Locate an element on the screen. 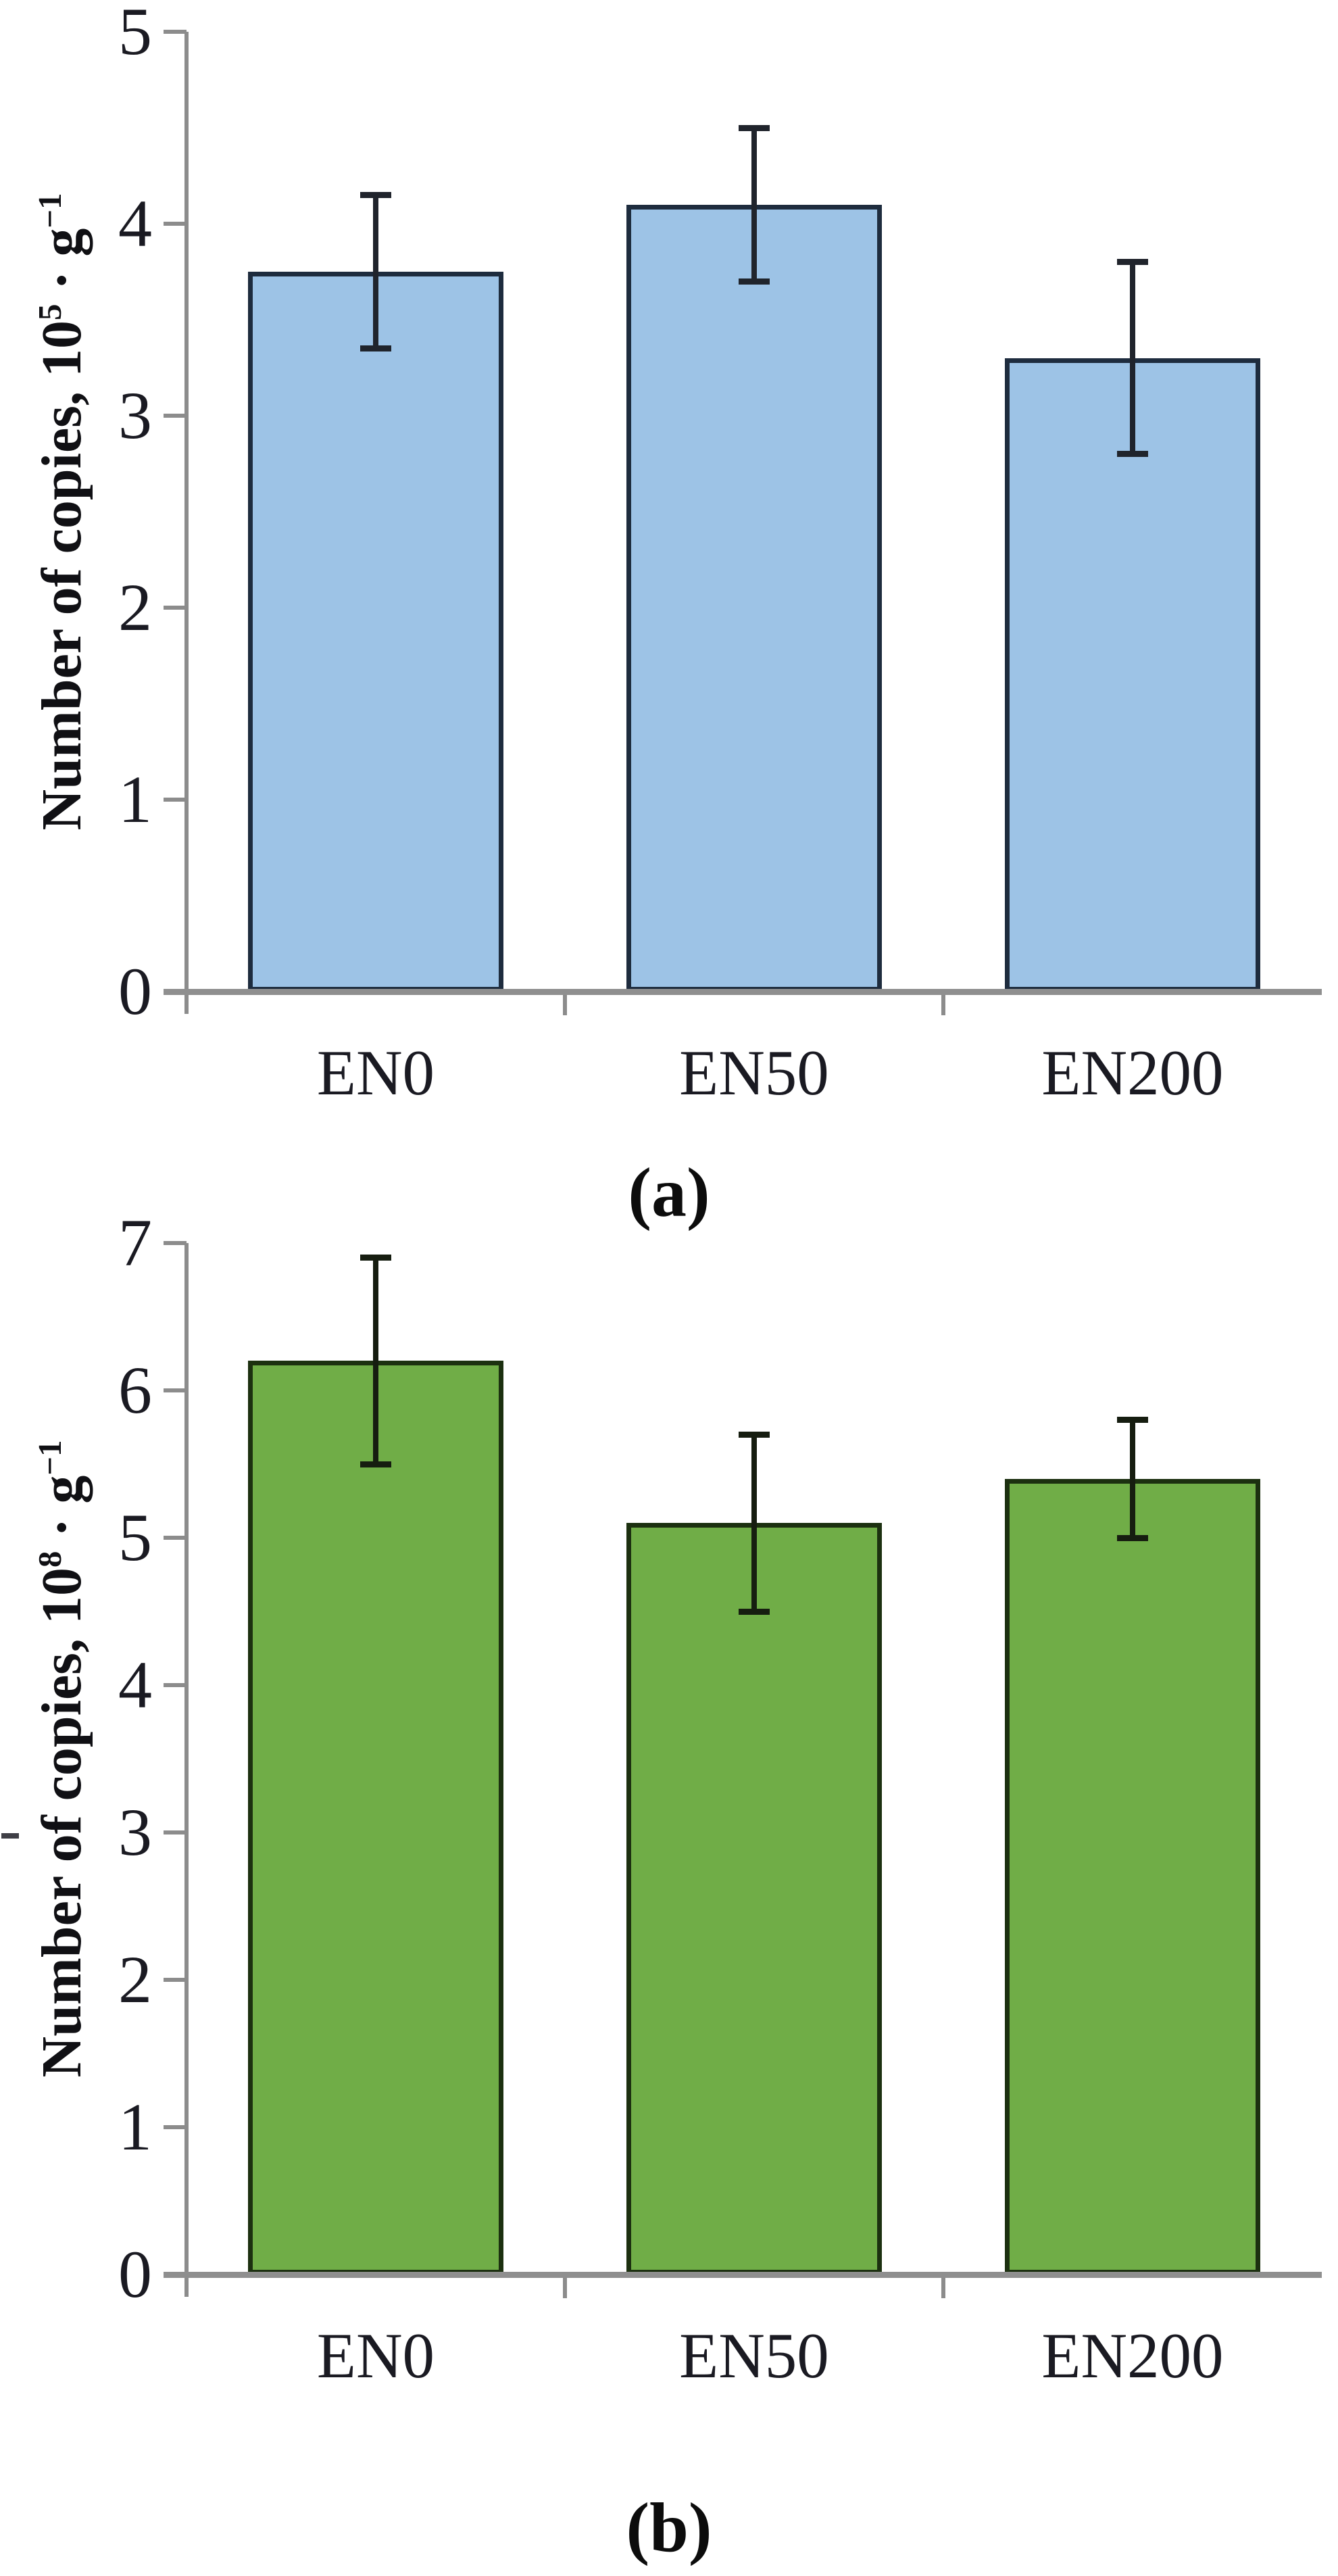 This screenshot has width=1338, height=2576. stray-mark is located at coordinates (10, 1836).